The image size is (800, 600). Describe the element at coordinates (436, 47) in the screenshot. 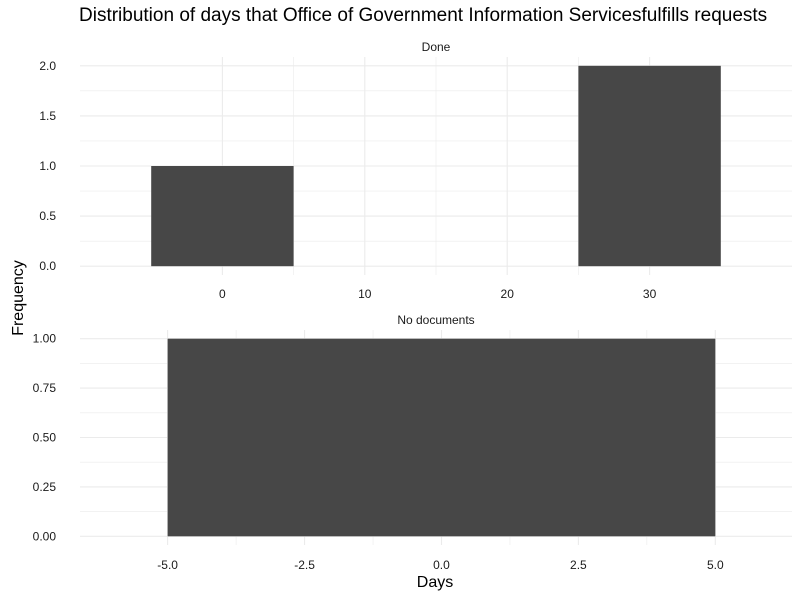

I see `facet-strip-label: Done` at that location.